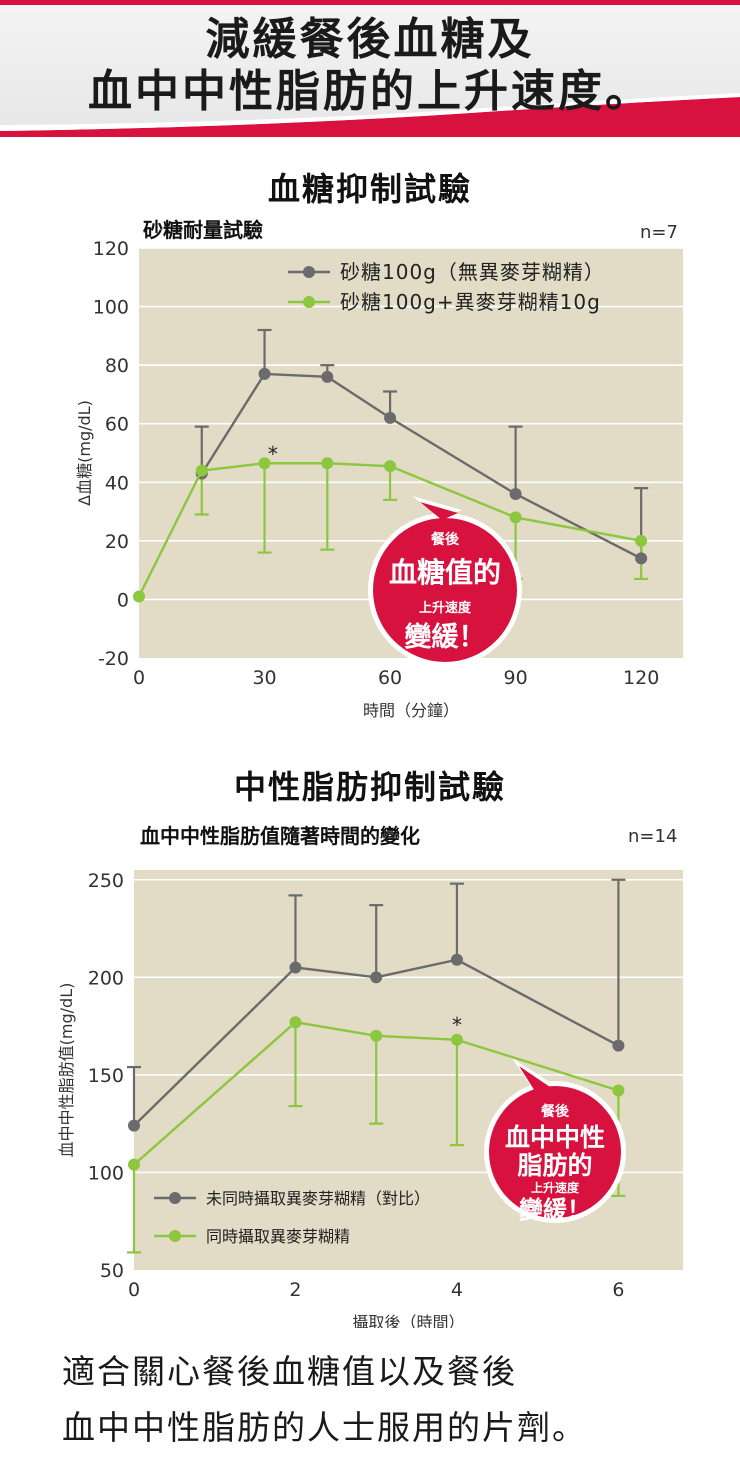  I want to click on chart2-callout-text: 上升速度, so click(555, 1187).